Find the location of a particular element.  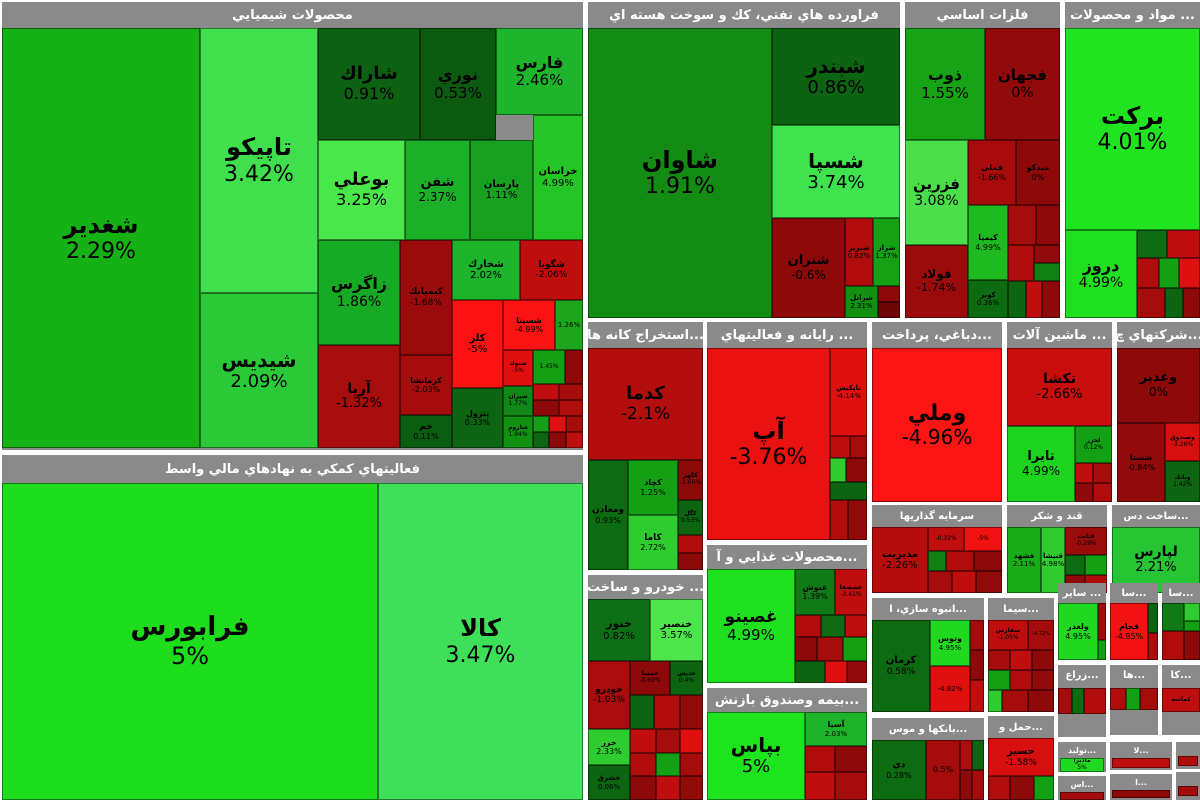

stock-tile: كيميا 4.99% is located at coordinates (988, 242).